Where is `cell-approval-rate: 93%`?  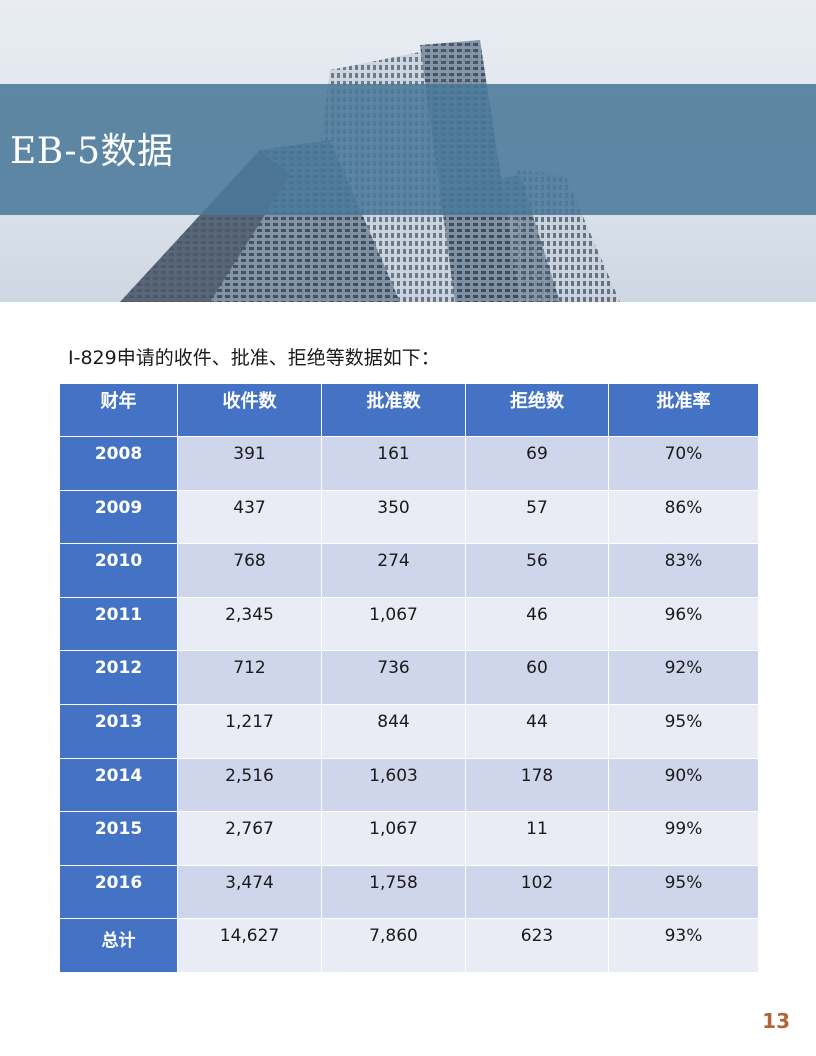 cell-approval-rate: 93% is located at coordinates (683, 945).